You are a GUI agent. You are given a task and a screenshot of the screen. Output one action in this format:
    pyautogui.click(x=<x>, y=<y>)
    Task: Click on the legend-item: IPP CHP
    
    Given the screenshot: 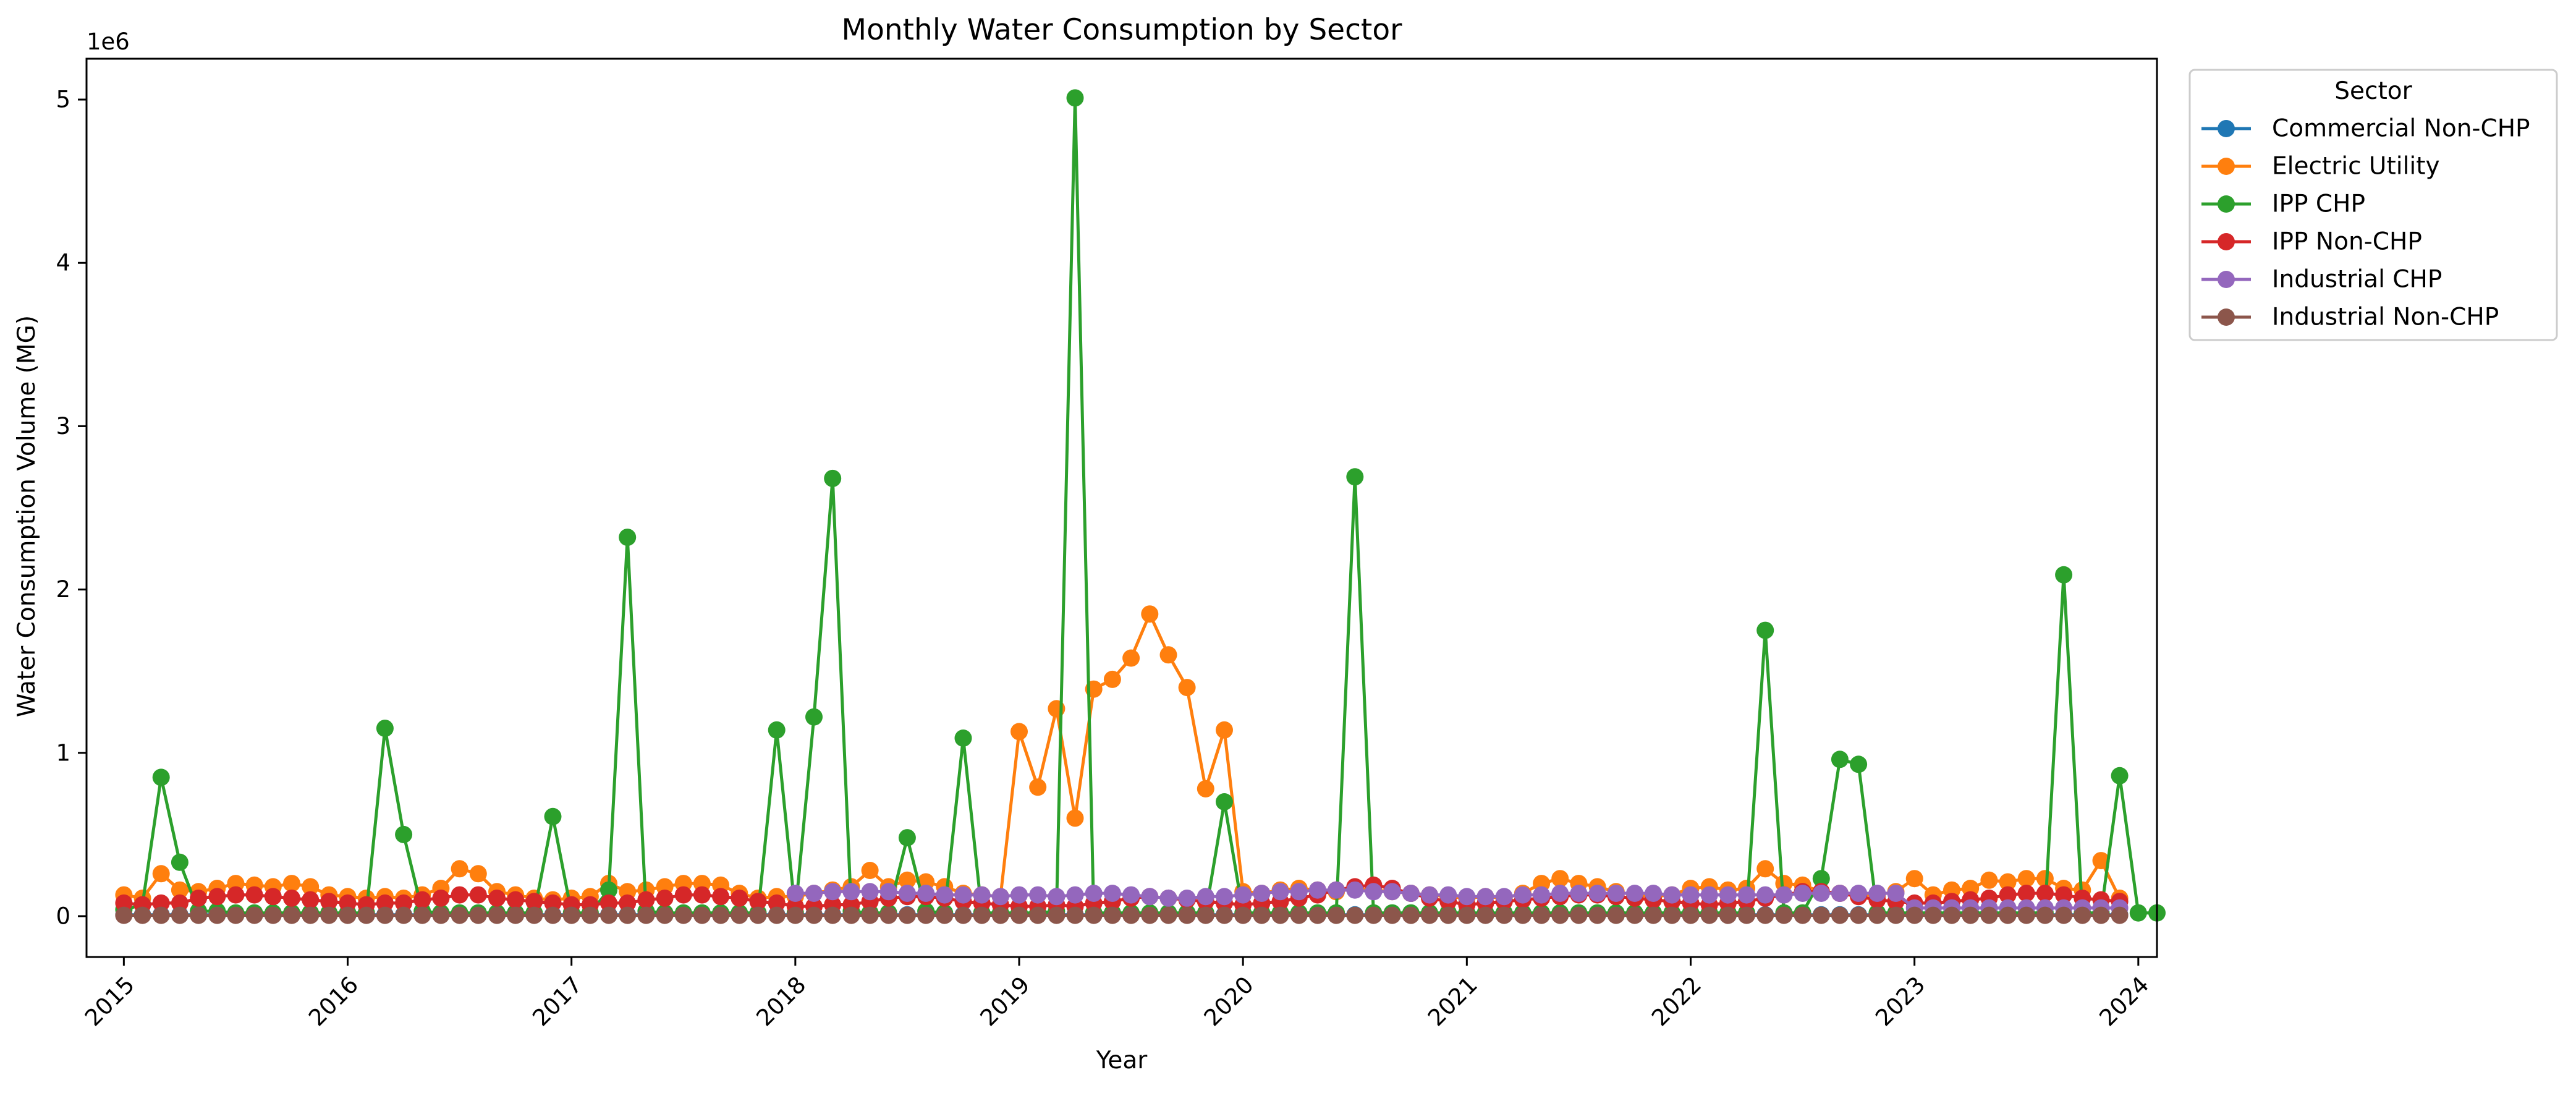 What is the action you would take?
    pyautogui.click(x=2283, y=204)
    